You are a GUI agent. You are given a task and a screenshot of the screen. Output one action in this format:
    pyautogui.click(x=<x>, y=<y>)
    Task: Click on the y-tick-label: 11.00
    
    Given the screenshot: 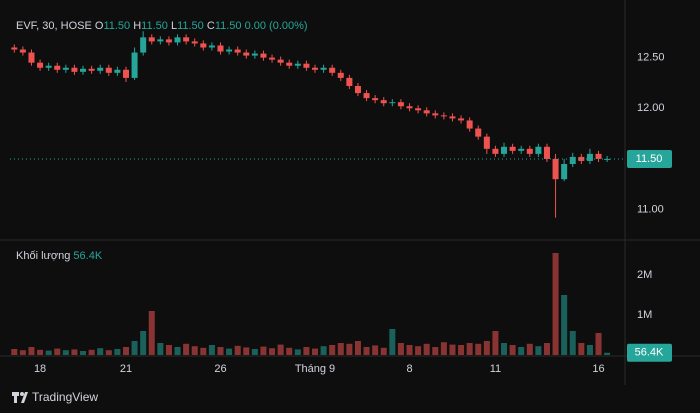 What is the action you would take?
    pyautogui.click(x=650, y=210)
    